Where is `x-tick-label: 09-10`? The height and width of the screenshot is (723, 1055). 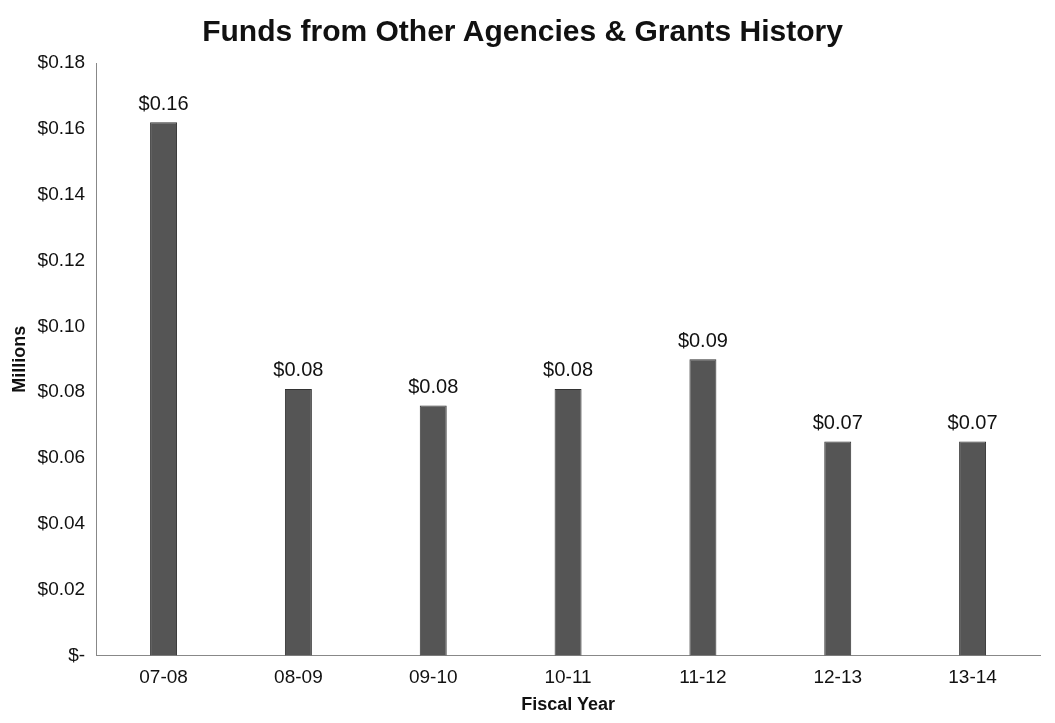 x-tick-label: 09-10 is located at coordinates (433, 677).